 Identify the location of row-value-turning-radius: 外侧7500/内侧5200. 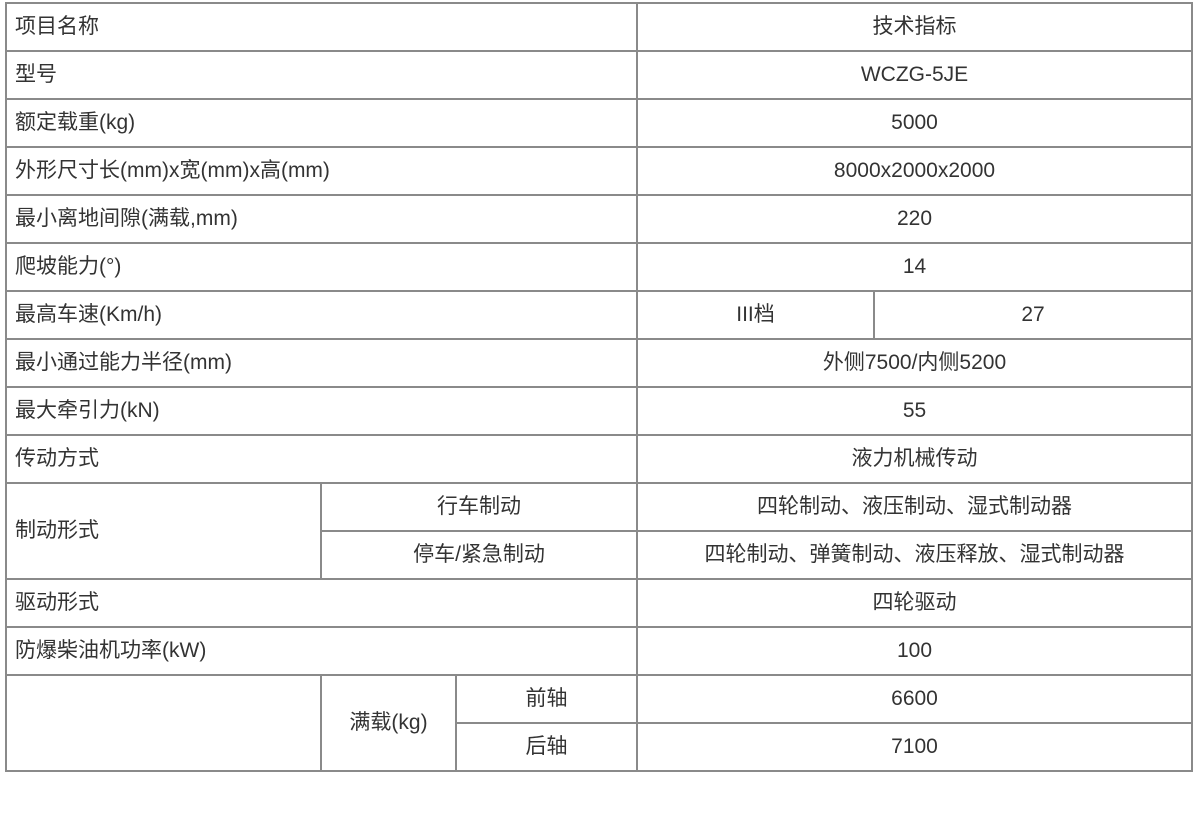
(914, 363).